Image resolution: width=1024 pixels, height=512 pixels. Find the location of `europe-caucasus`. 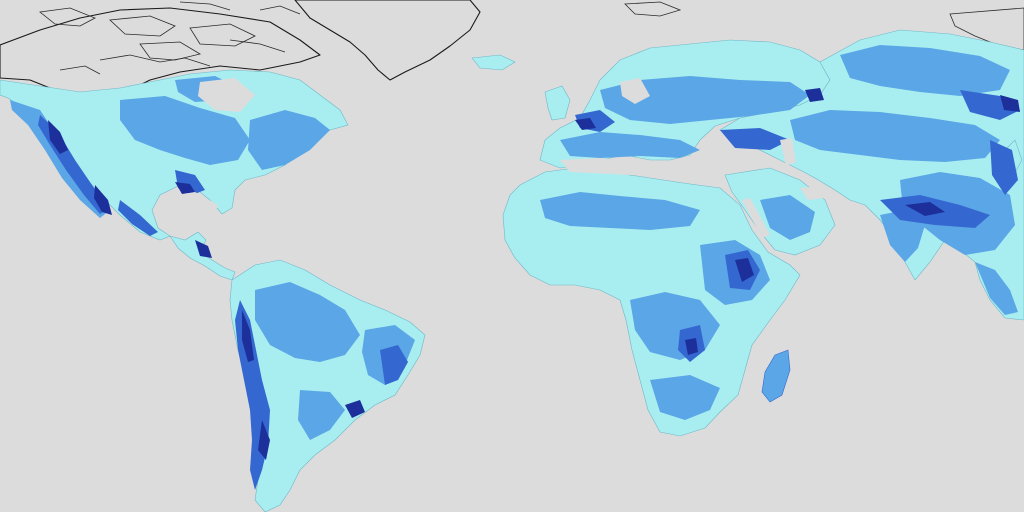

europe-caucasus is located at coordinates (755, 139).